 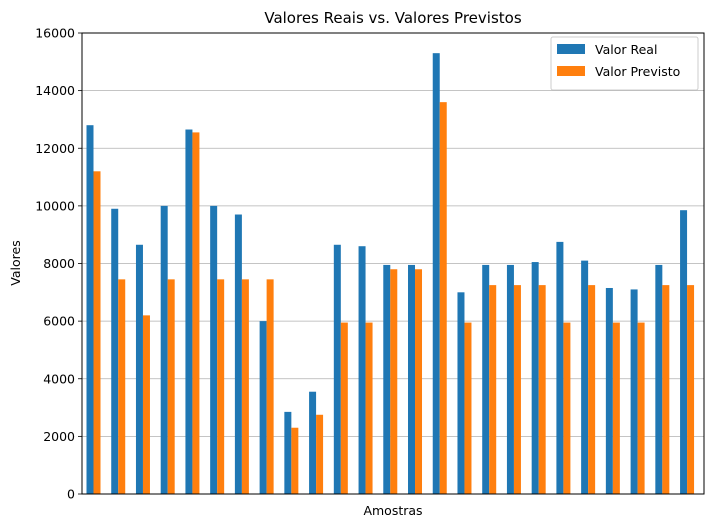 What do you see at coordinates (55, 33) in the screenshot?
I see `y-tick-label: 16000` at bounding box center [55, 33].